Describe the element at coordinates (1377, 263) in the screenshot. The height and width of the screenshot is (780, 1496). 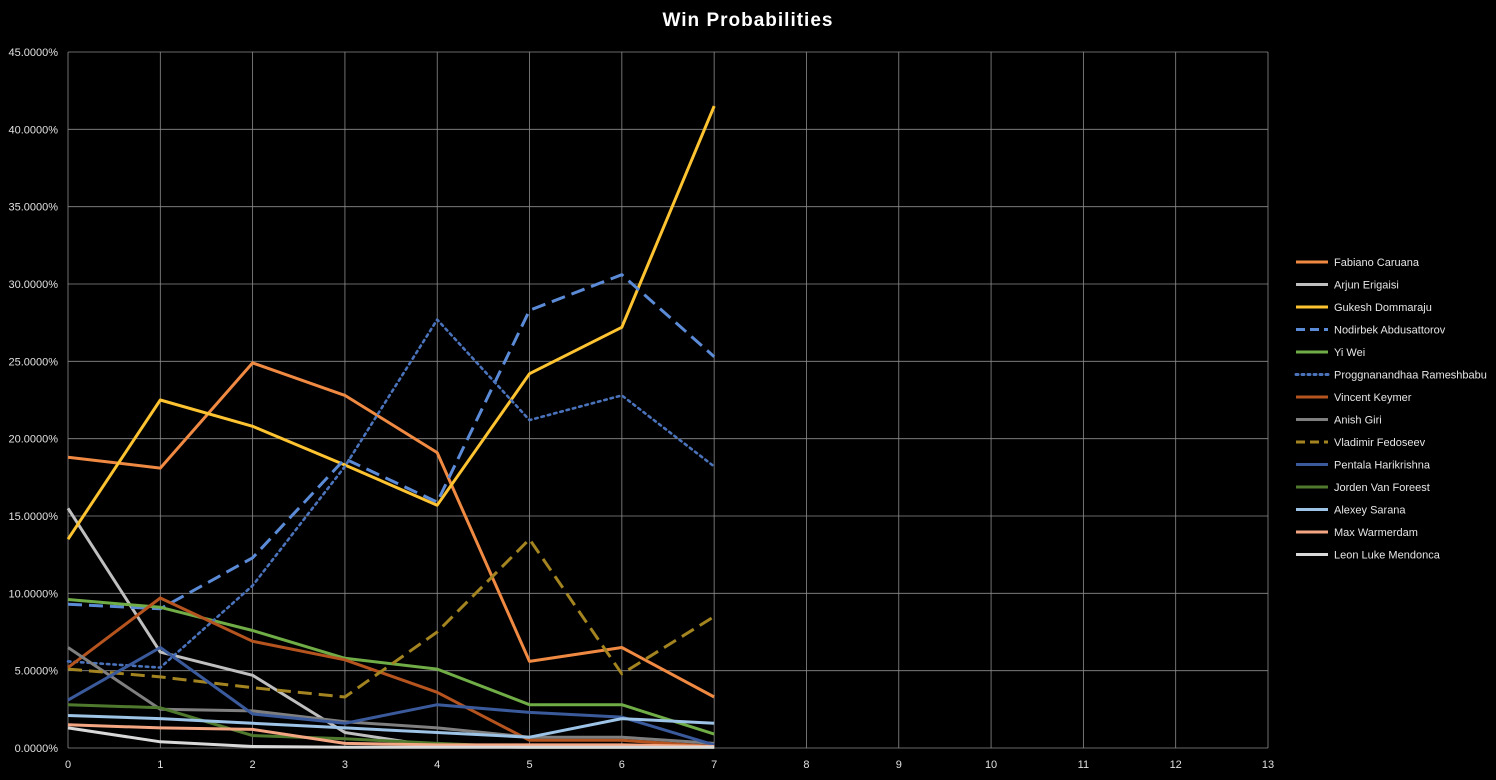
I see `legend-label: Fabiano Caruana` at that location.